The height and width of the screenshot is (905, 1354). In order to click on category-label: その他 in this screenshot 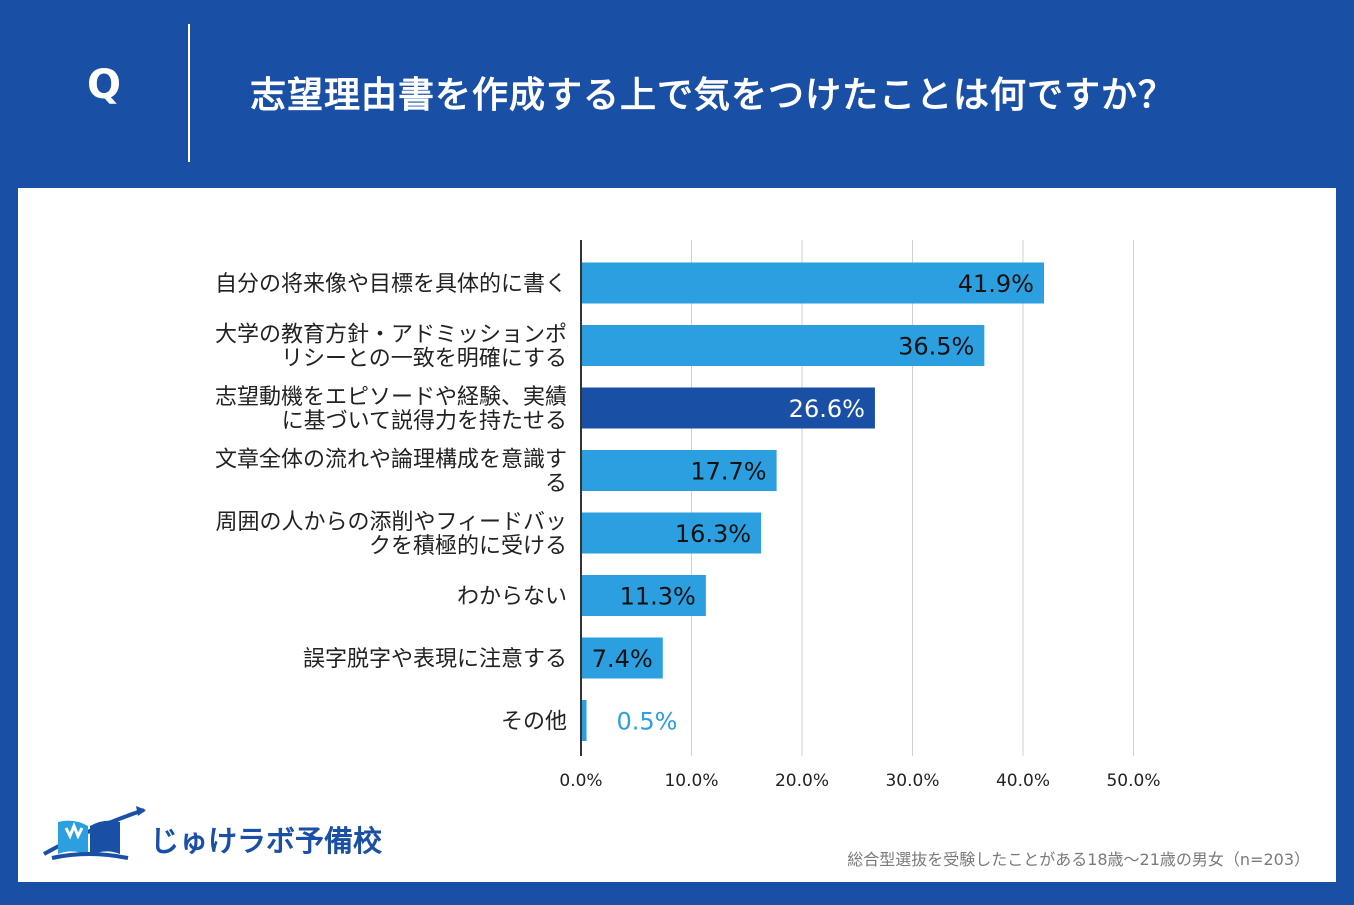, I will do `click(534, 722)`.